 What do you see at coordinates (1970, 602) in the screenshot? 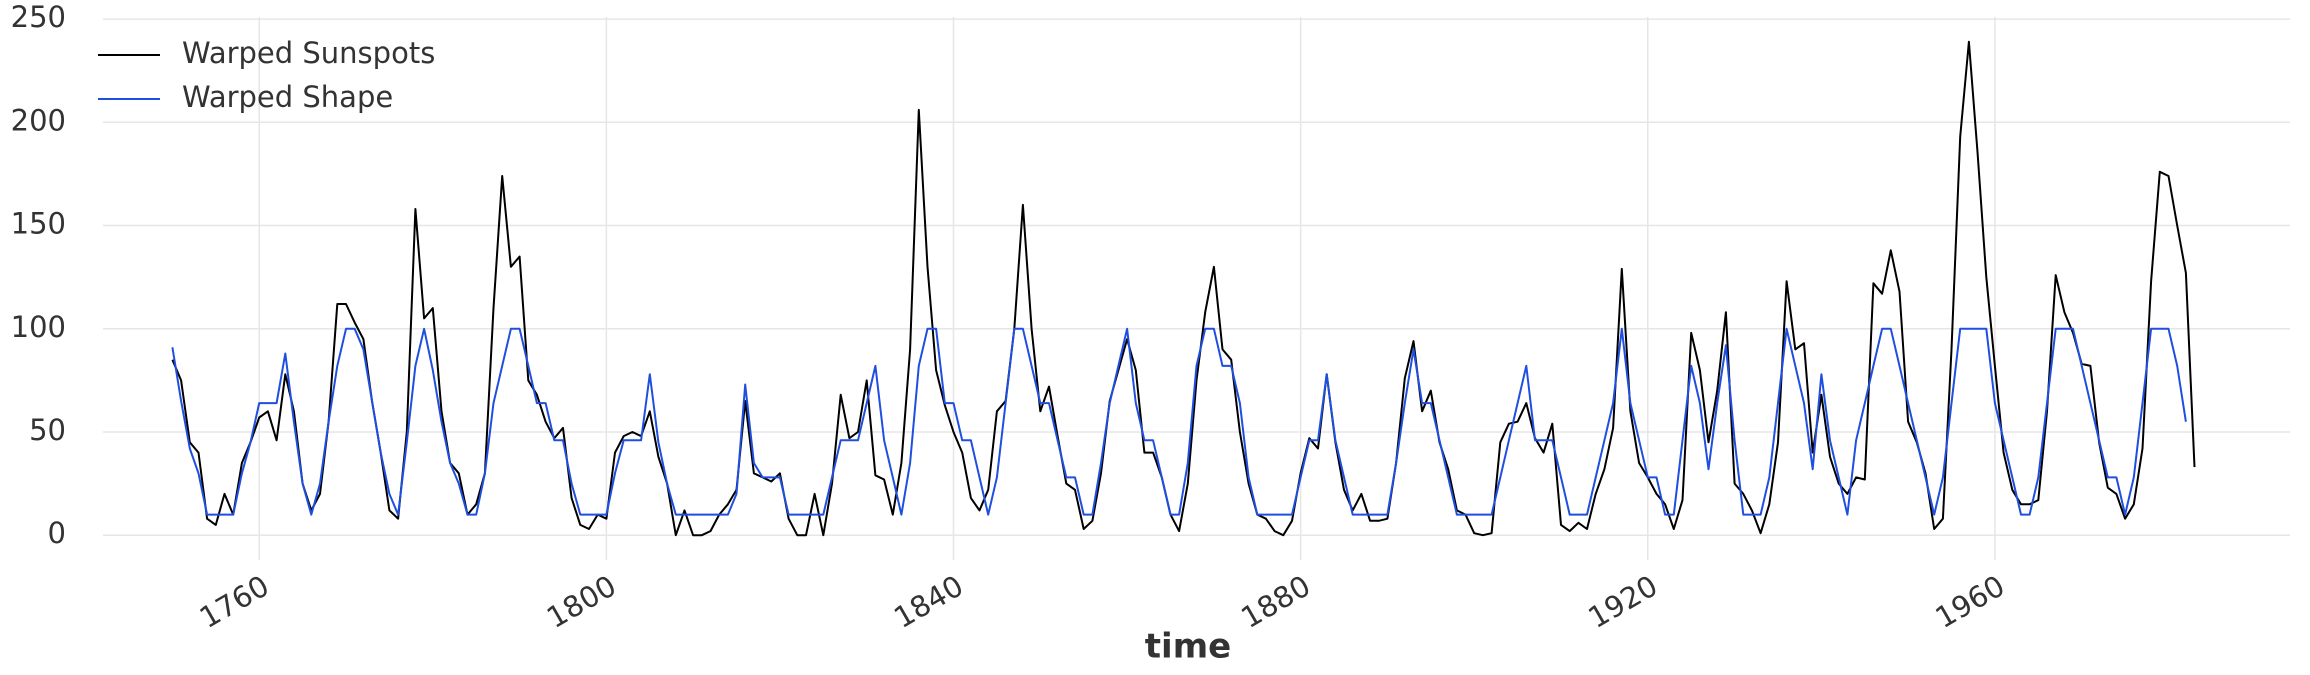
I see `x-tick-label: 1960` at bounding box center [1970, 602].